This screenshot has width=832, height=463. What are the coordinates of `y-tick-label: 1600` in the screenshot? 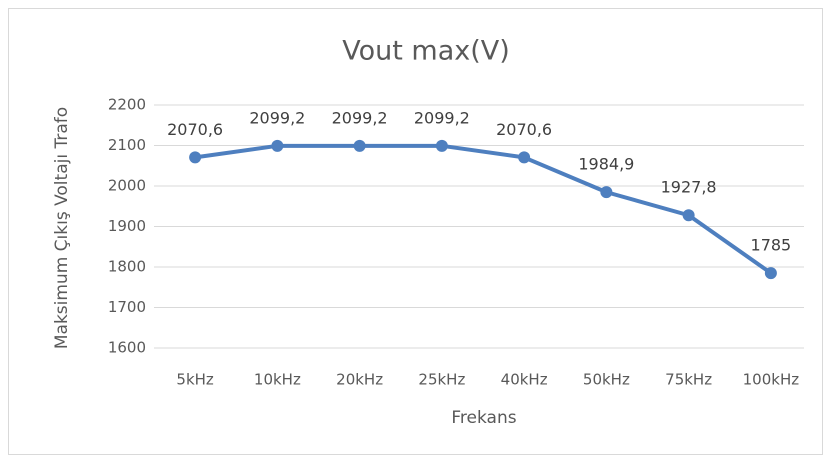 It's located at (127, 348).